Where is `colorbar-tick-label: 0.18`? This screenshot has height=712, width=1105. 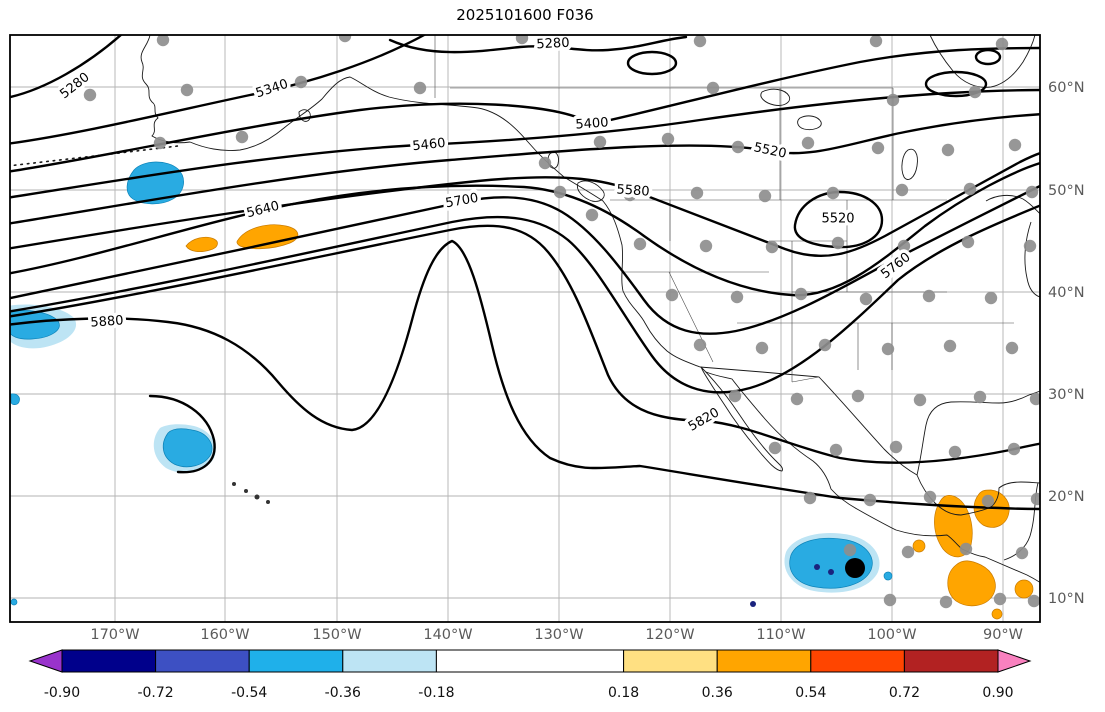
colorbar-tick-label: 0.18 is located at coordinates (623, 693).